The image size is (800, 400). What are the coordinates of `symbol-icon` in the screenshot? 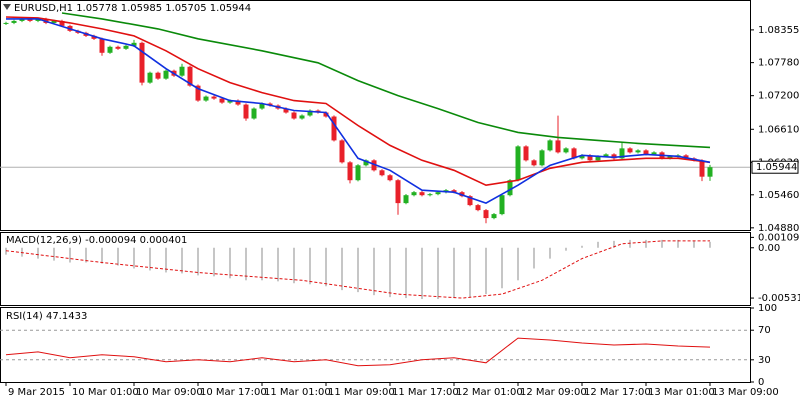 It's located at (7, 7).